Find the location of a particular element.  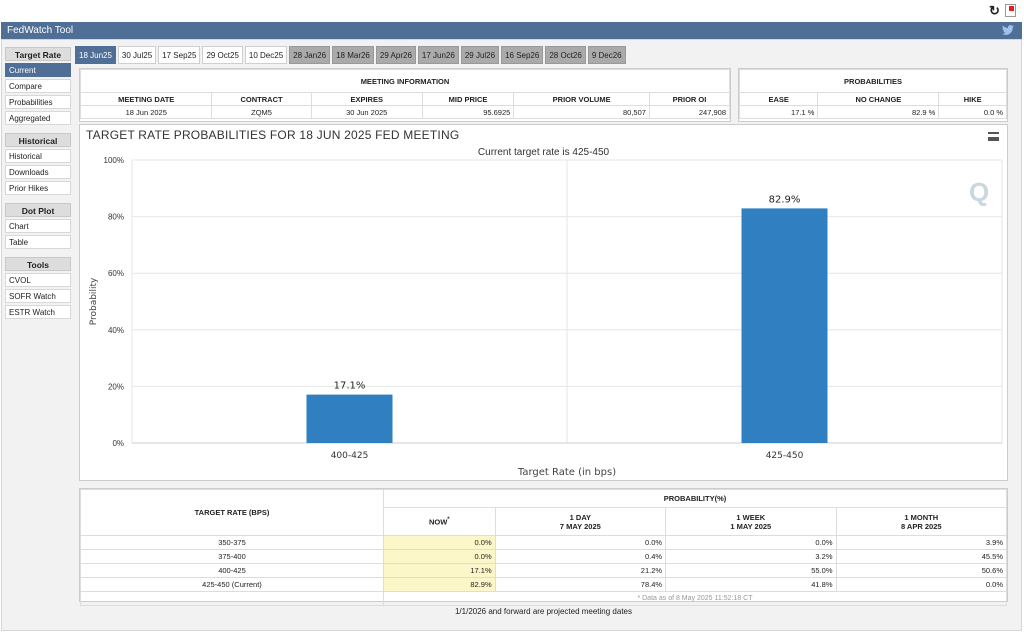

note-row: * Data as of 8 May 2025 11:52:18 CT is located at coordinates (544, 598).